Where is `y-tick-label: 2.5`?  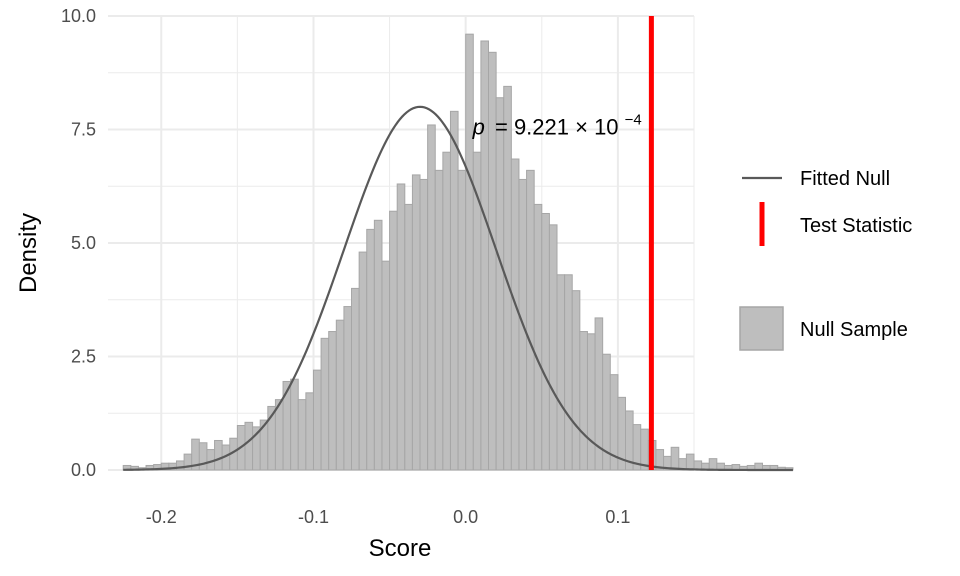
y-tick-label: 2.5 is located at coordinates (83, 357).